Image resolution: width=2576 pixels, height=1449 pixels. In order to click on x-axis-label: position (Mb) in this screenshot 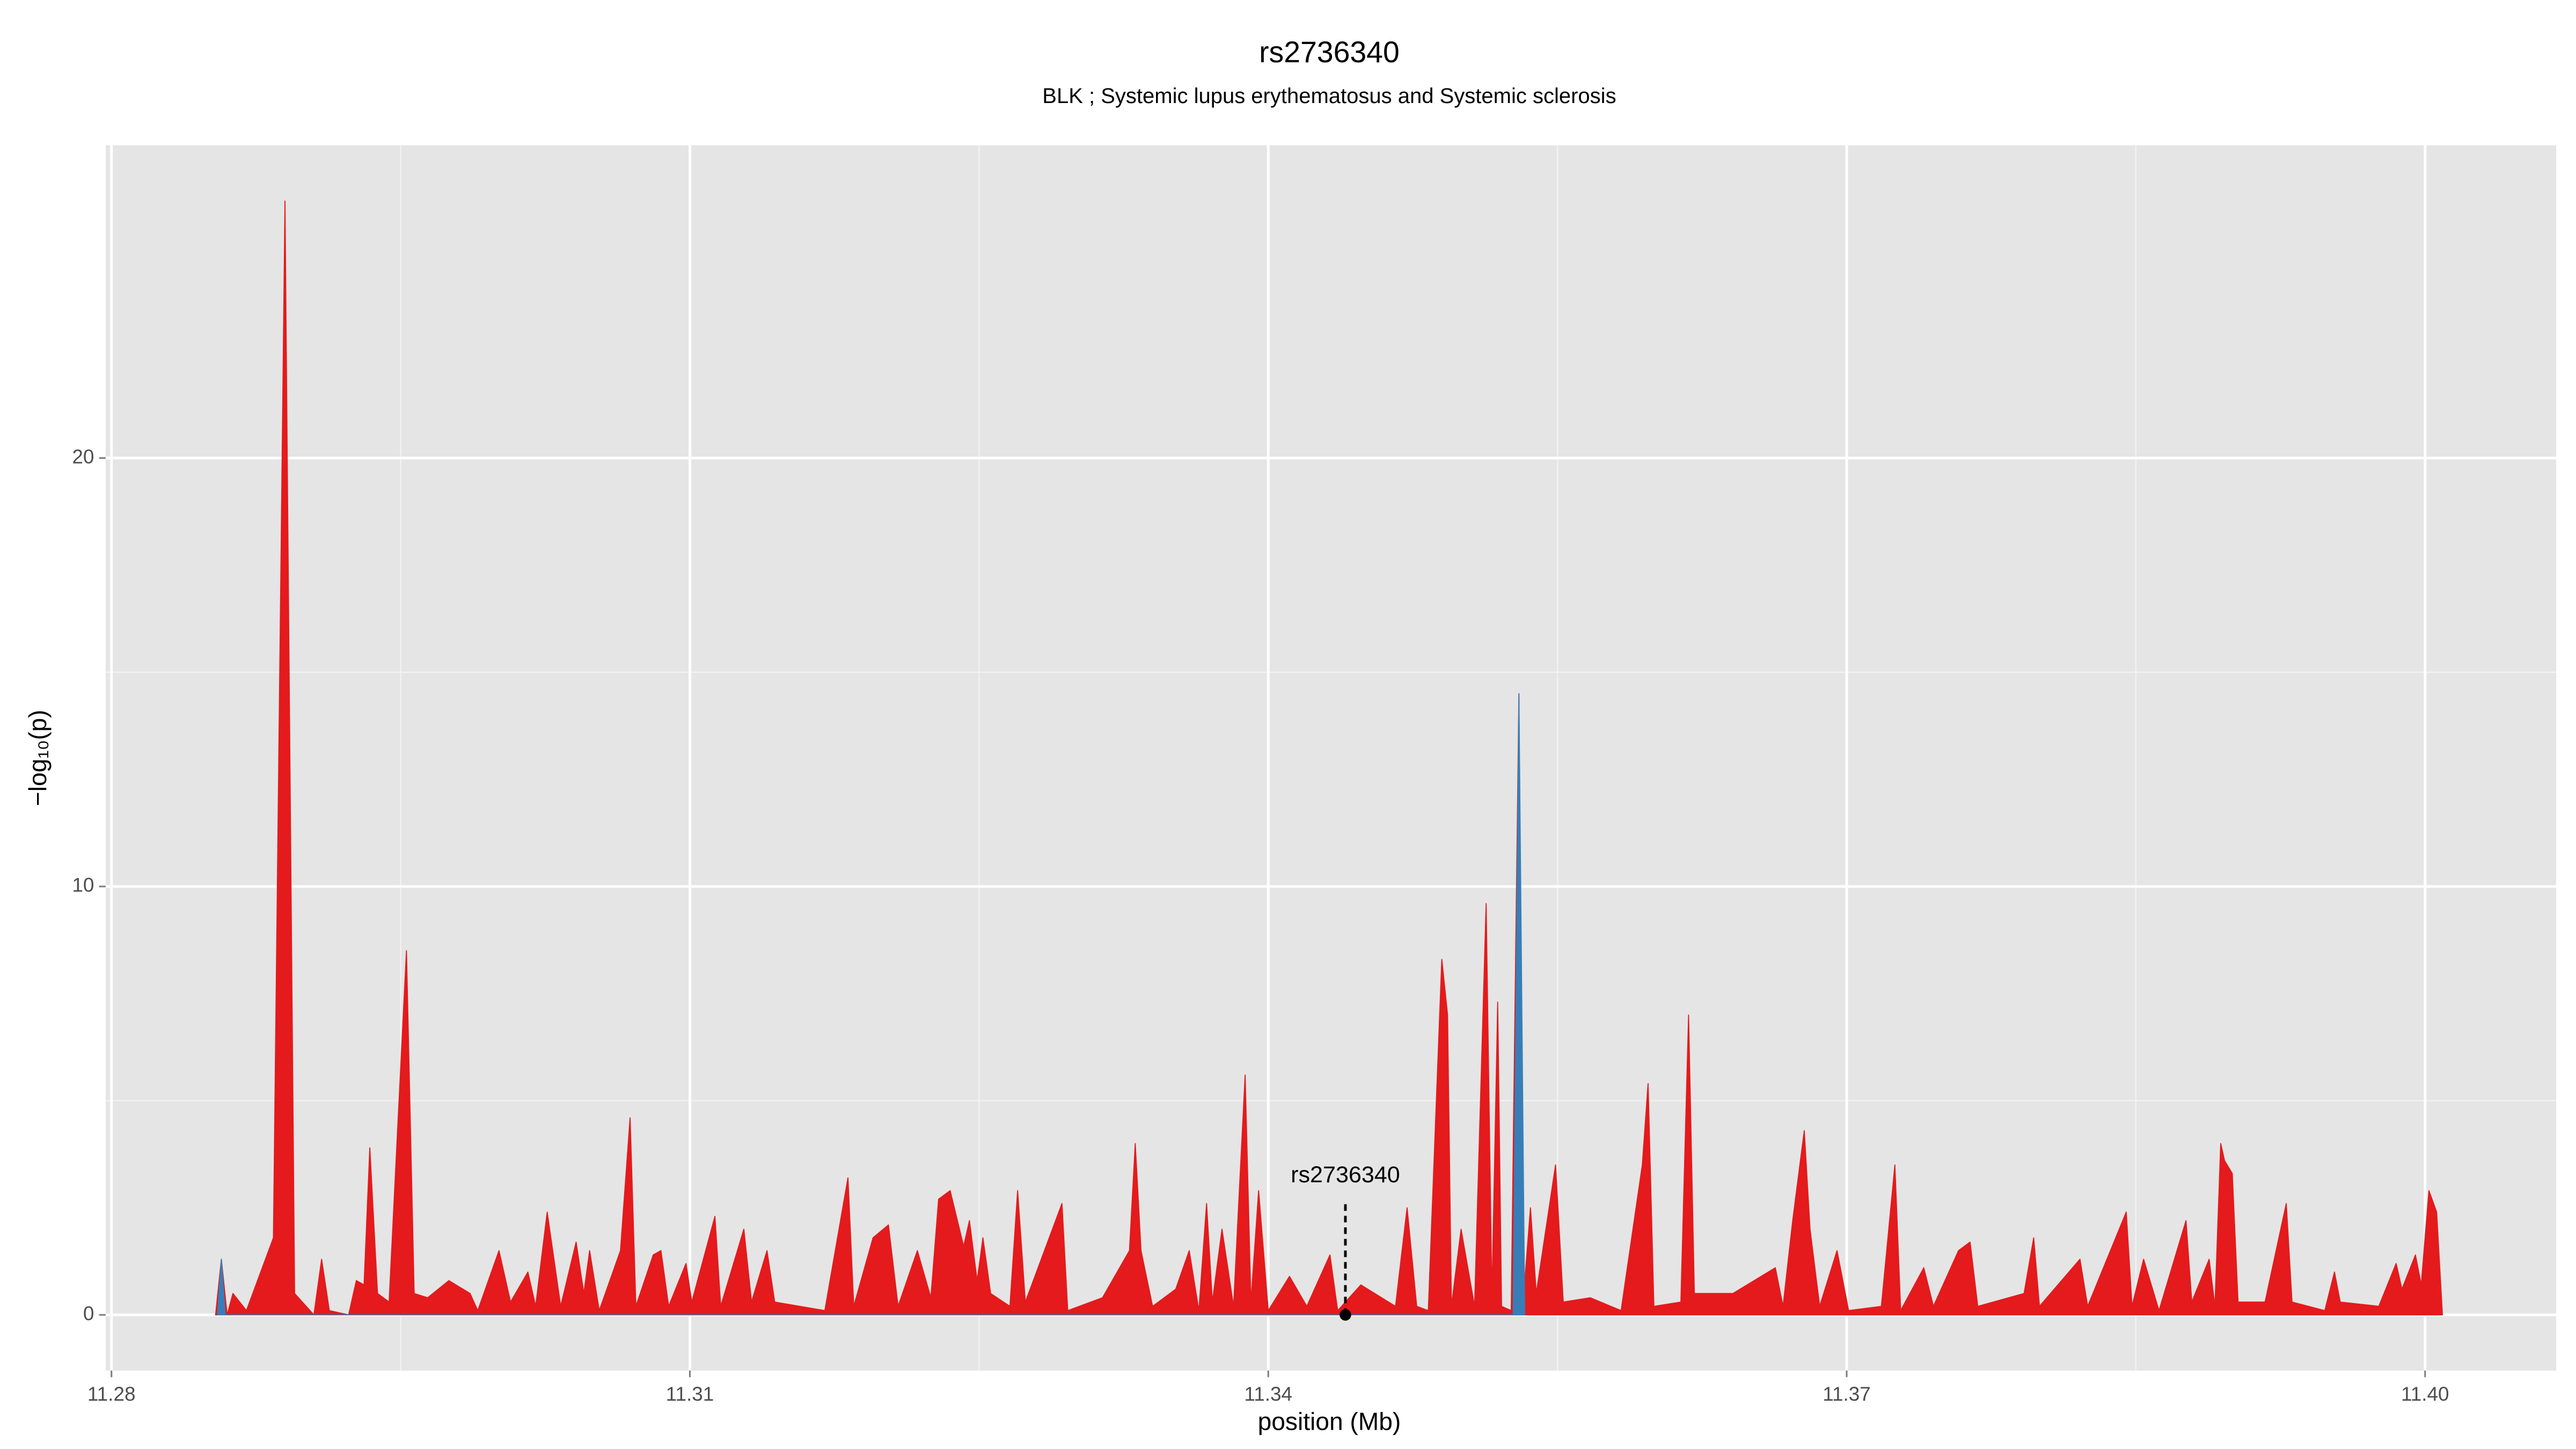, I will do `click(1329, 1421)`.